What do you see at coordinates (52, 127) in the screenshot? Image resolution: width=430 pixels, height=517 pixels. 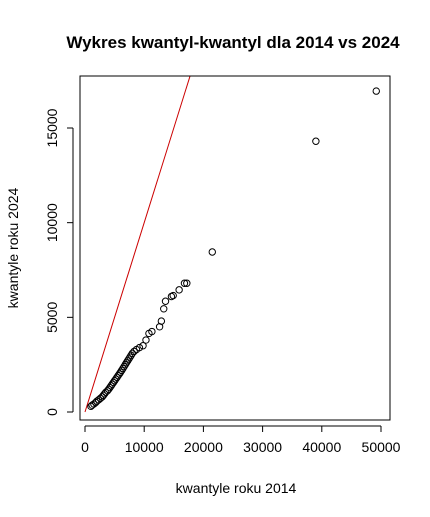 I see `y-tick-label: 15000` at bounding box center [52, 127].